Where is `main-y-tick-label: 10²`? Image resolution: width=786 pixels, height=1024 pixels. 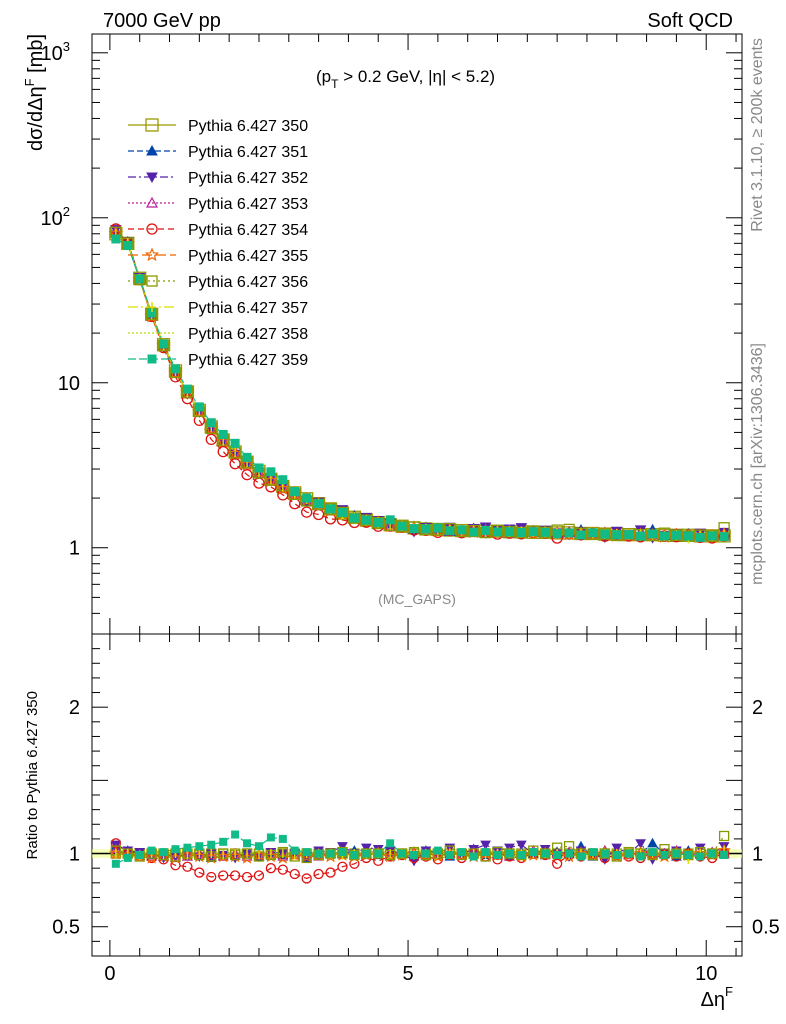
main-y-tick-label: 10² is located at coordinates (55, 217).